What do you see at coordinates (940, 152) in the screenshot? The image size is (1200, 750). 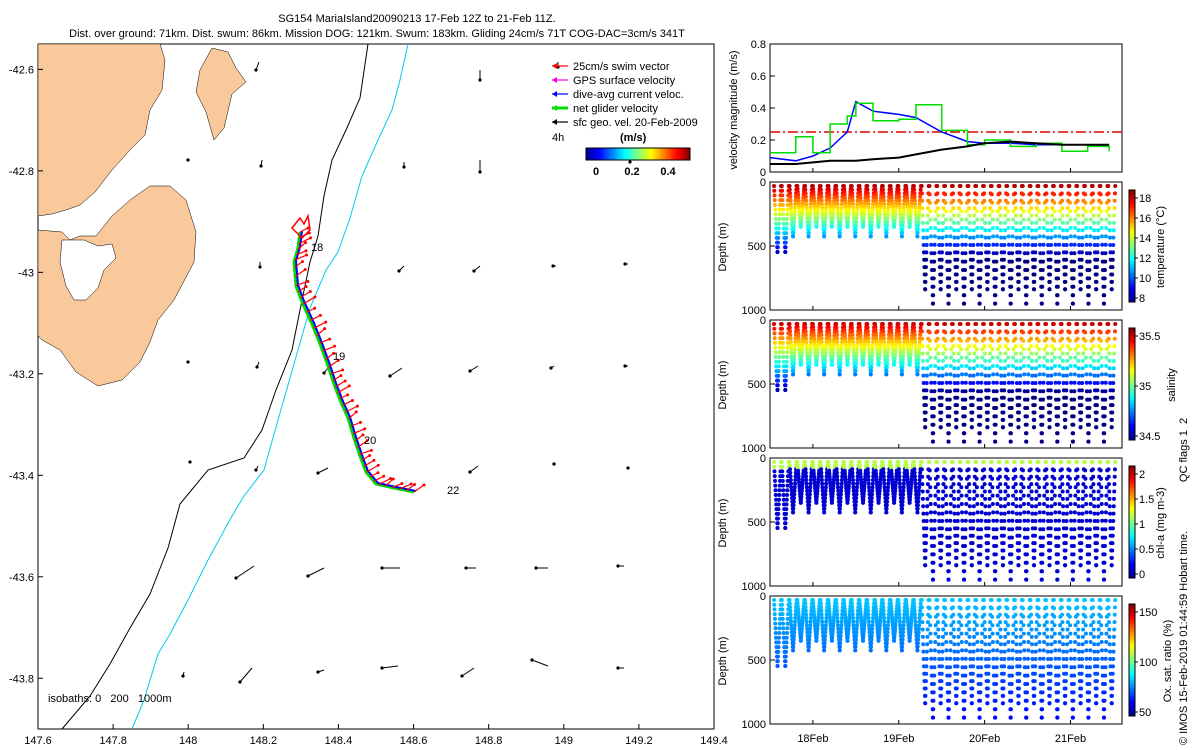 I see `velocity-series-sfc` at bounding box center [940, 152].